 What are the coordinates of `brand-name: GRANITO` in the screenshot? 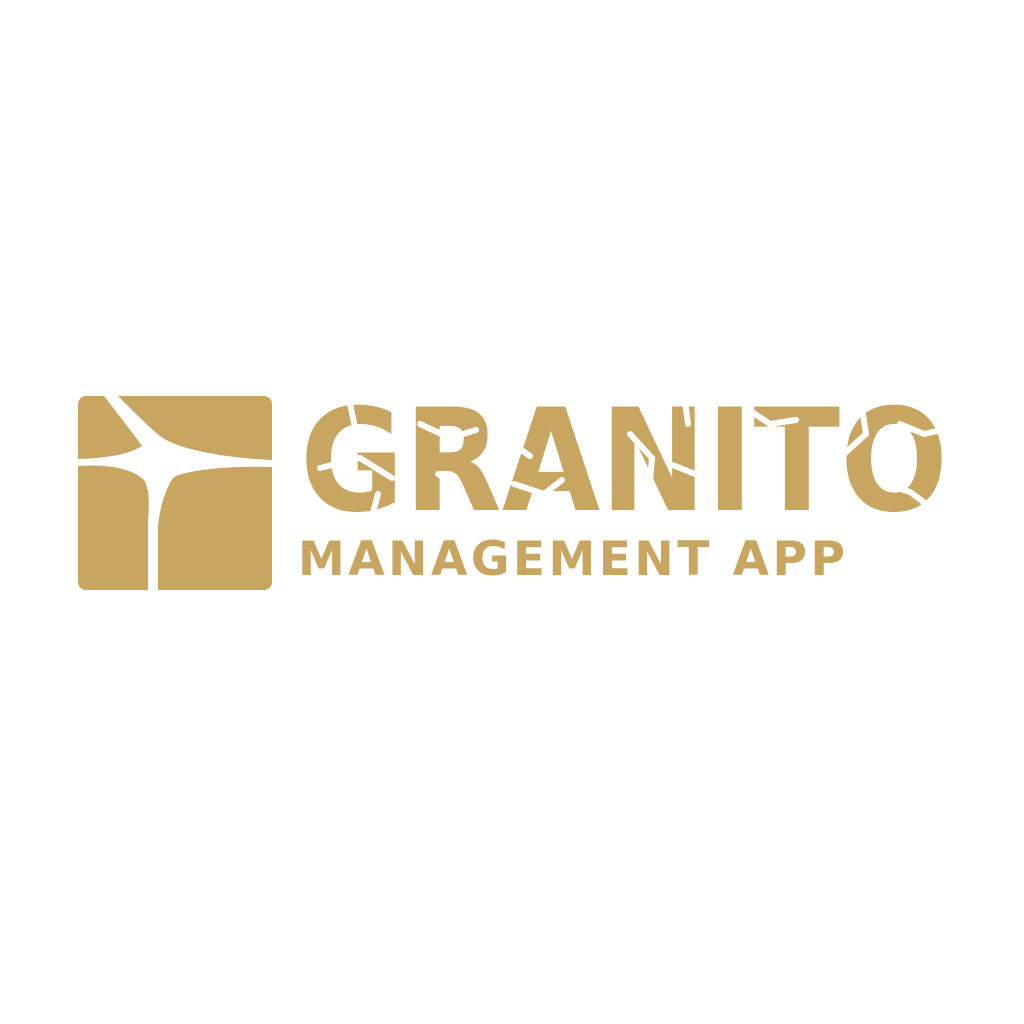 It's located at (624, 459).